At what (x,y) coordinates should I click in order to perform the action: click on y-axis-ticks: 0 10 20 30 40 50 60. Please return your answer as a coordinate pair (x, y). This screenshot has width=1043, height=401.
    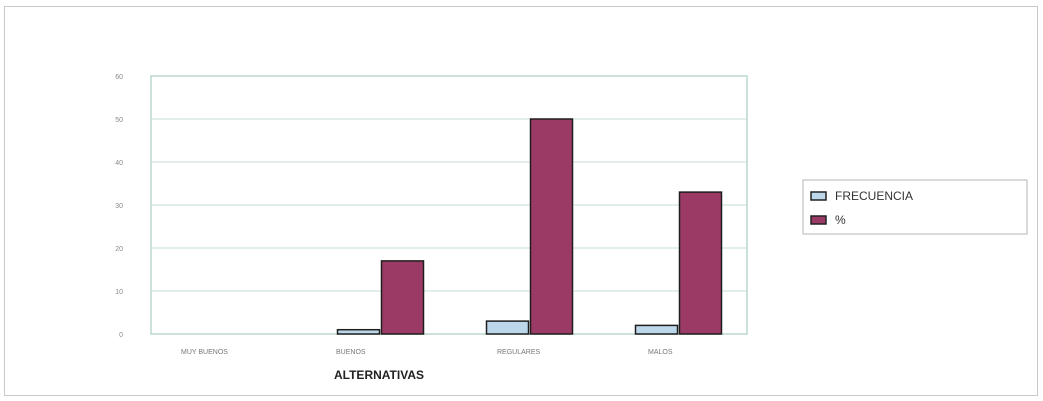
    Looking at the image, I should click on (119, 206).